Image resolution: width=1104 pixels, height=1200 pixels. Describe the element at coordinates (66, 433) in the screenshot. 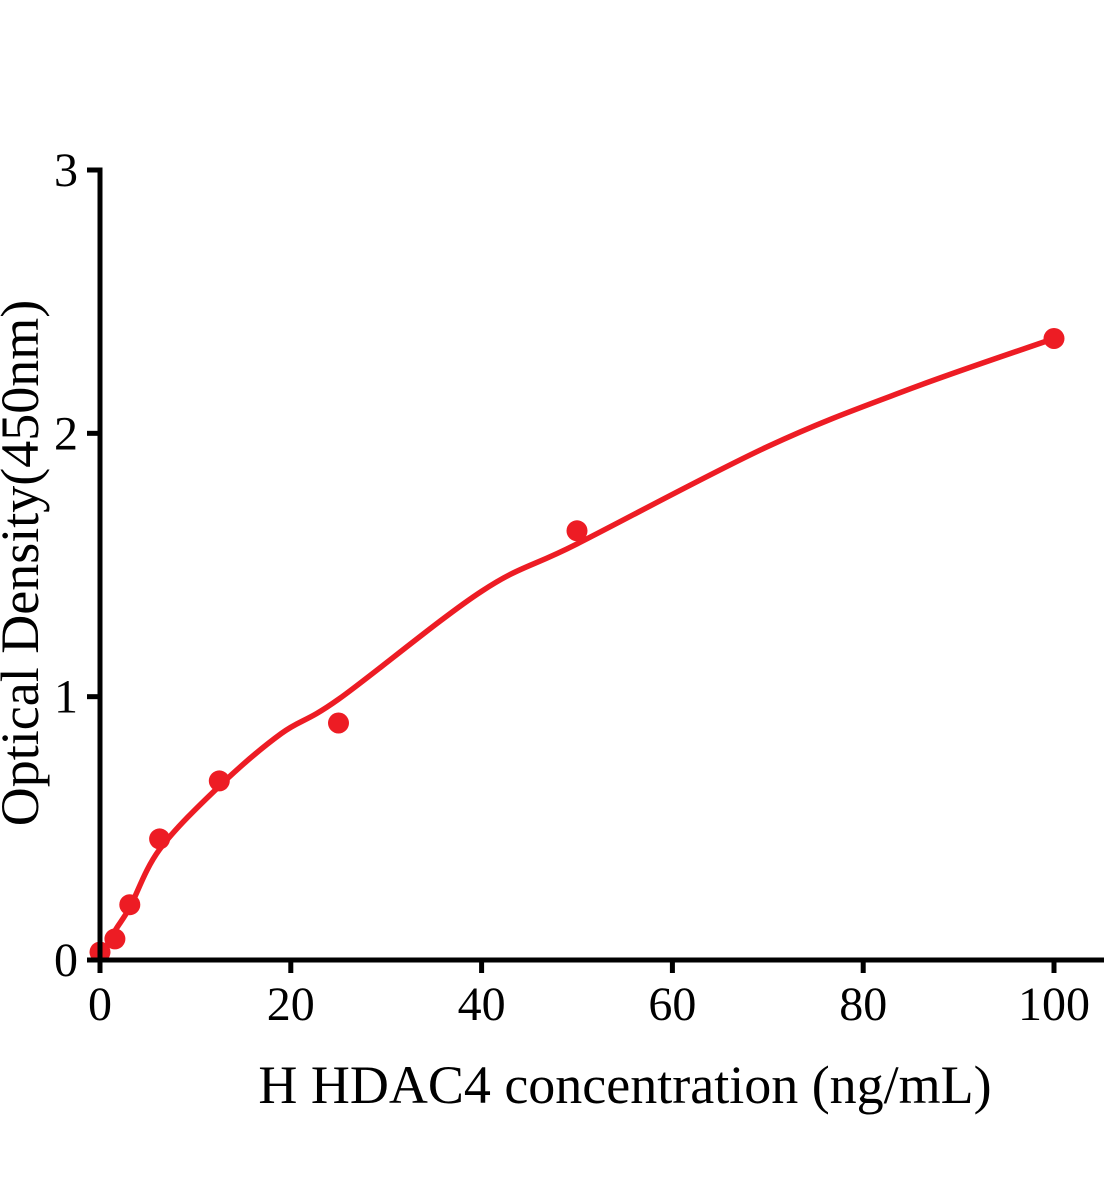

I see `y-tick-label: 2` at that location.